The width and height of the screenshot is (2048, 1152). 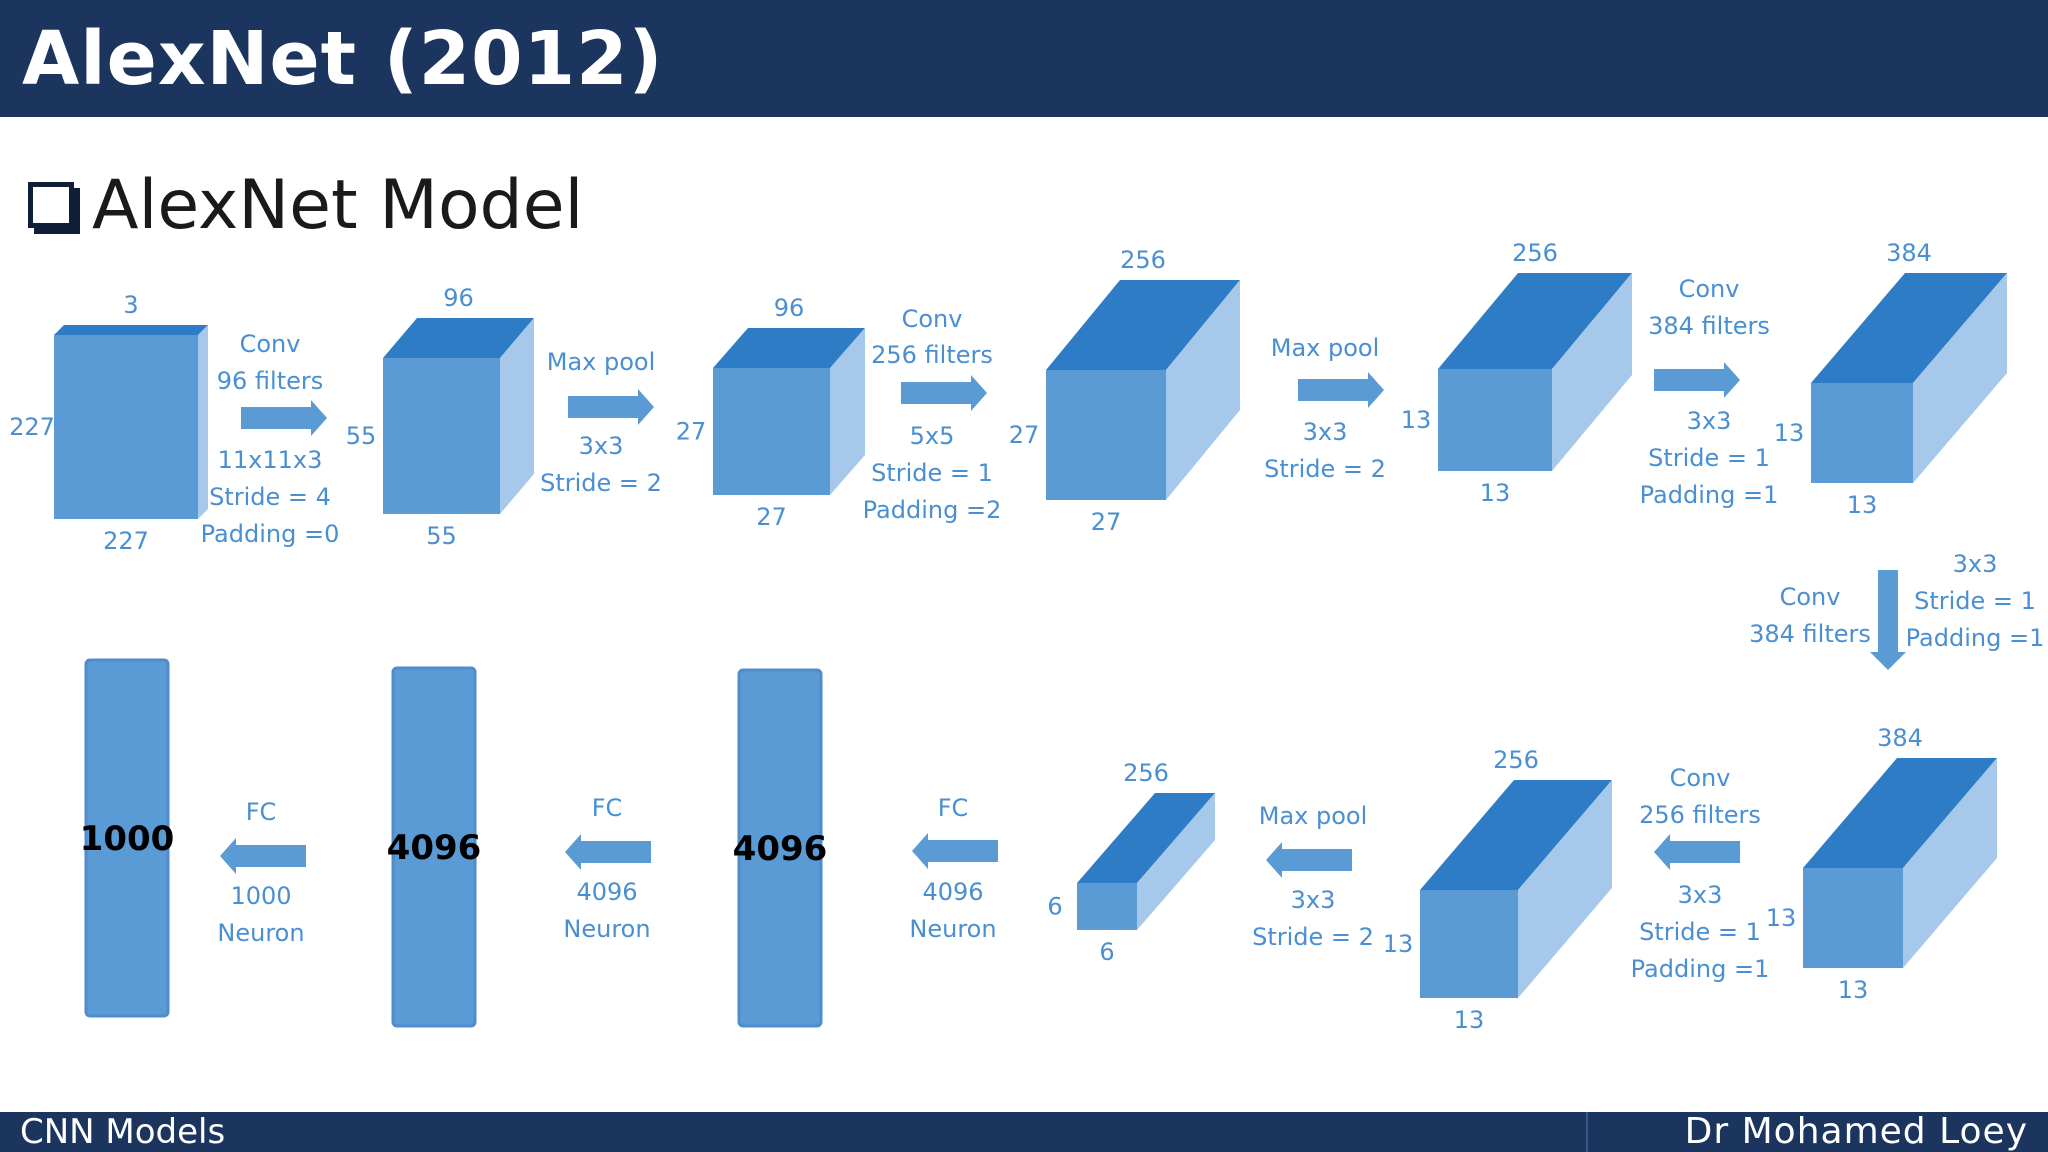 What do you see at coordinates (1888, 620) in the screenshot?
I see `flow-arrow-down-icon` at bounding box center [1888, 620].